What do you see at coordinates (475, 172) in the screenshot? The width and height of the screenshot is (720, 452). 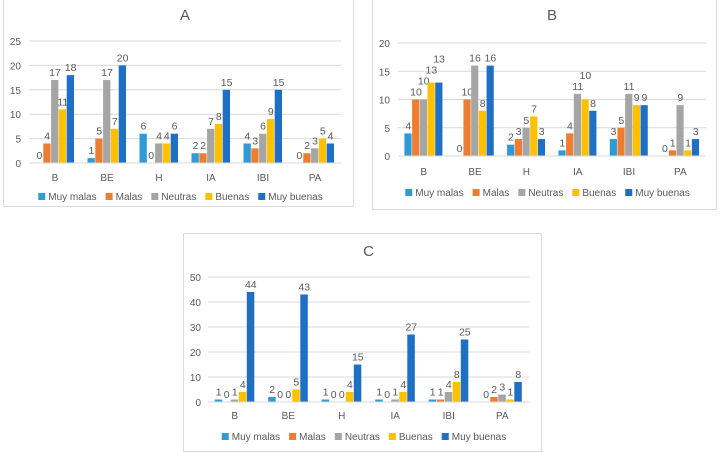 I see `x-category-label: BE` at bounding box center [475, 172].